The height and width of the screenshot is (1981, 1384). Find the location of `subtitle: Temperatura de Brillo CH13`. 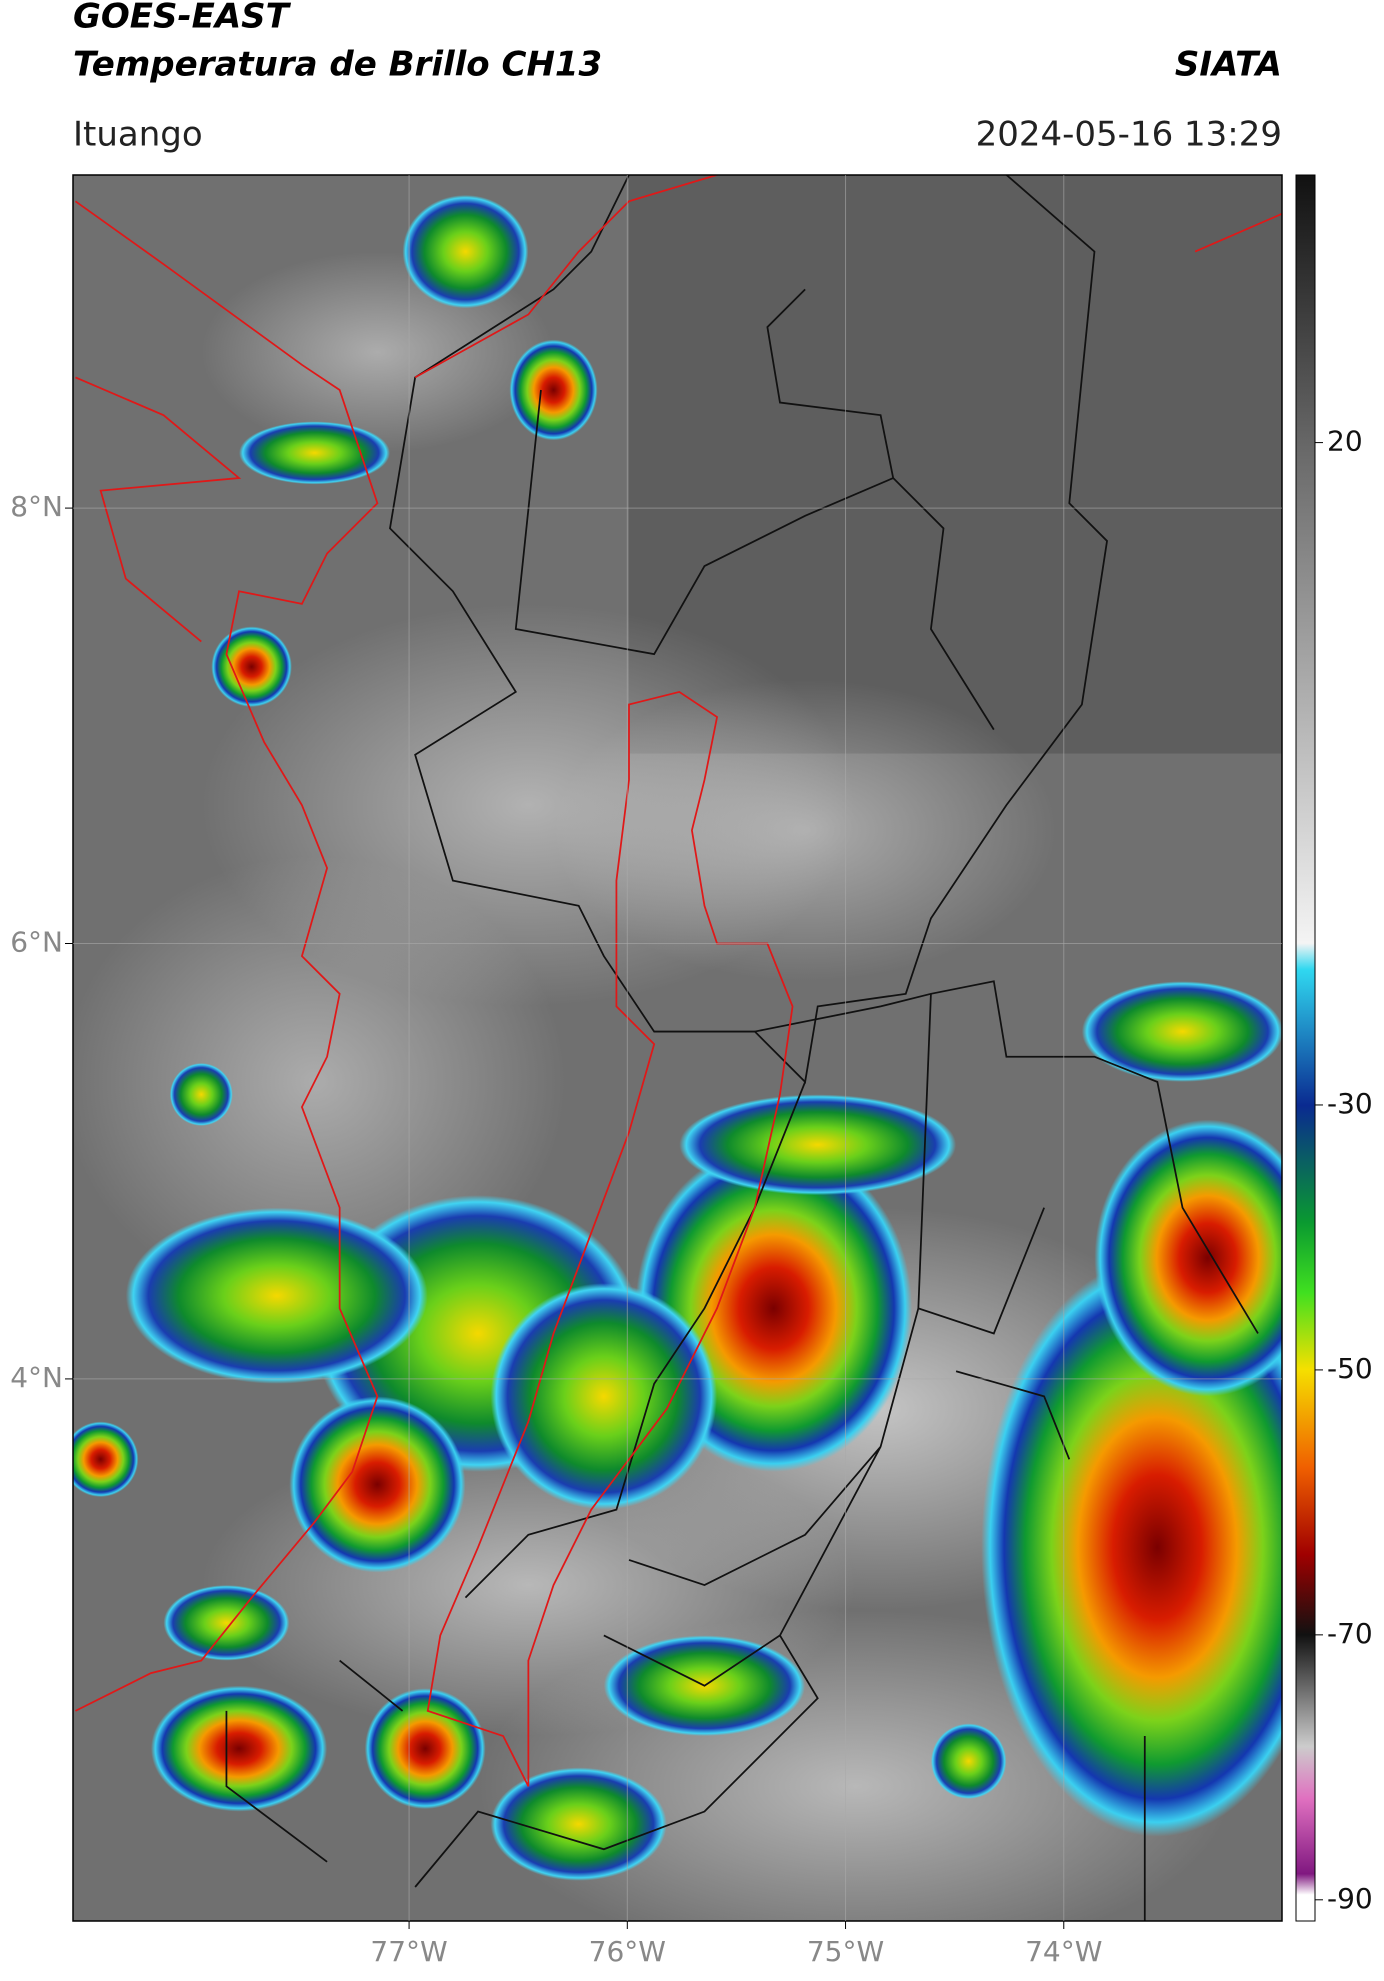

subtitle: Temperatura de Brillo CH13 is located at coordinates (337, 65).